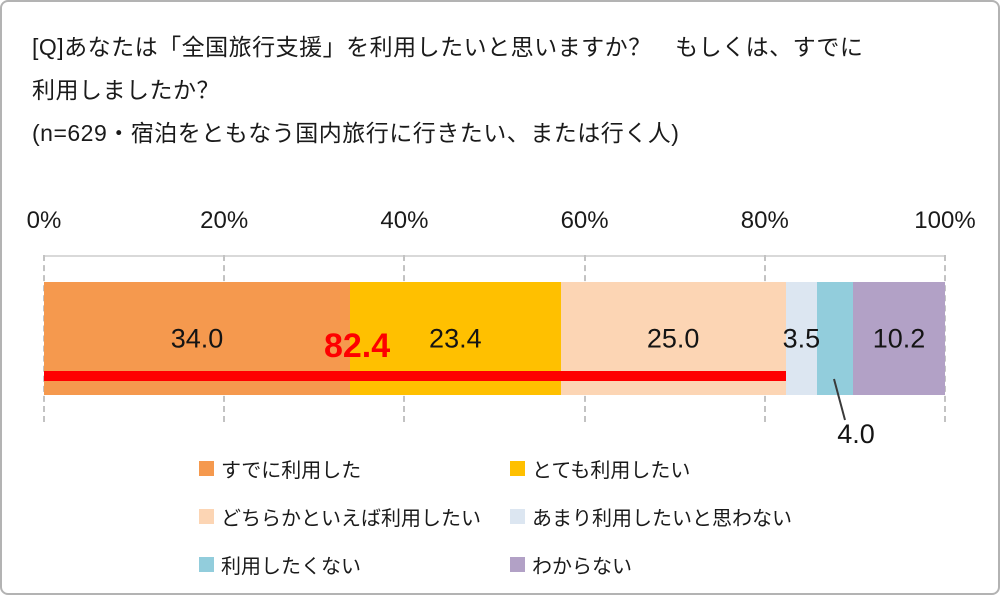 The width and height of the screenshot is (1000, 595). Describe the element at coordinates (611, 470) in the screenshot. I see `legend-item-label: とても利用したい` at that location.